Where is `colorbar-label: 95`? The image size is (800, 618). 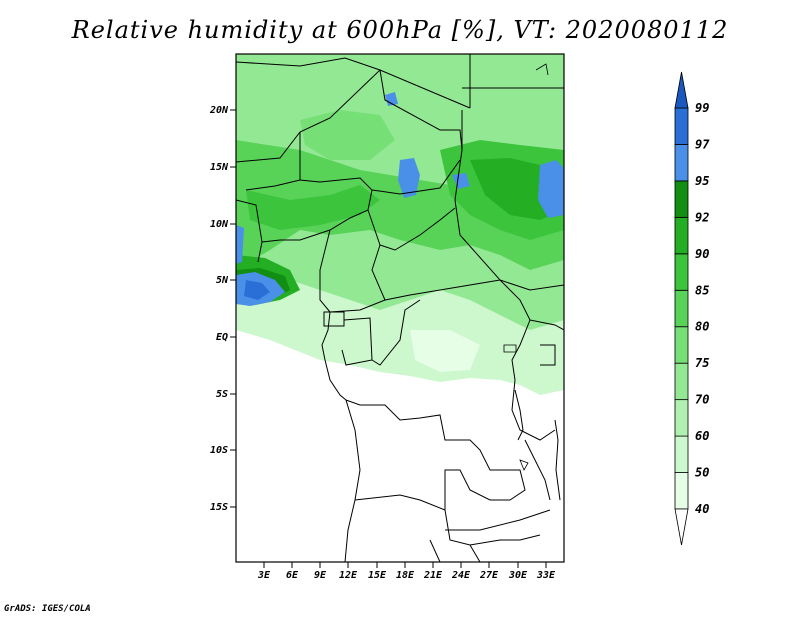 colorbar-label: 95 is located at coordinates (702, 181).